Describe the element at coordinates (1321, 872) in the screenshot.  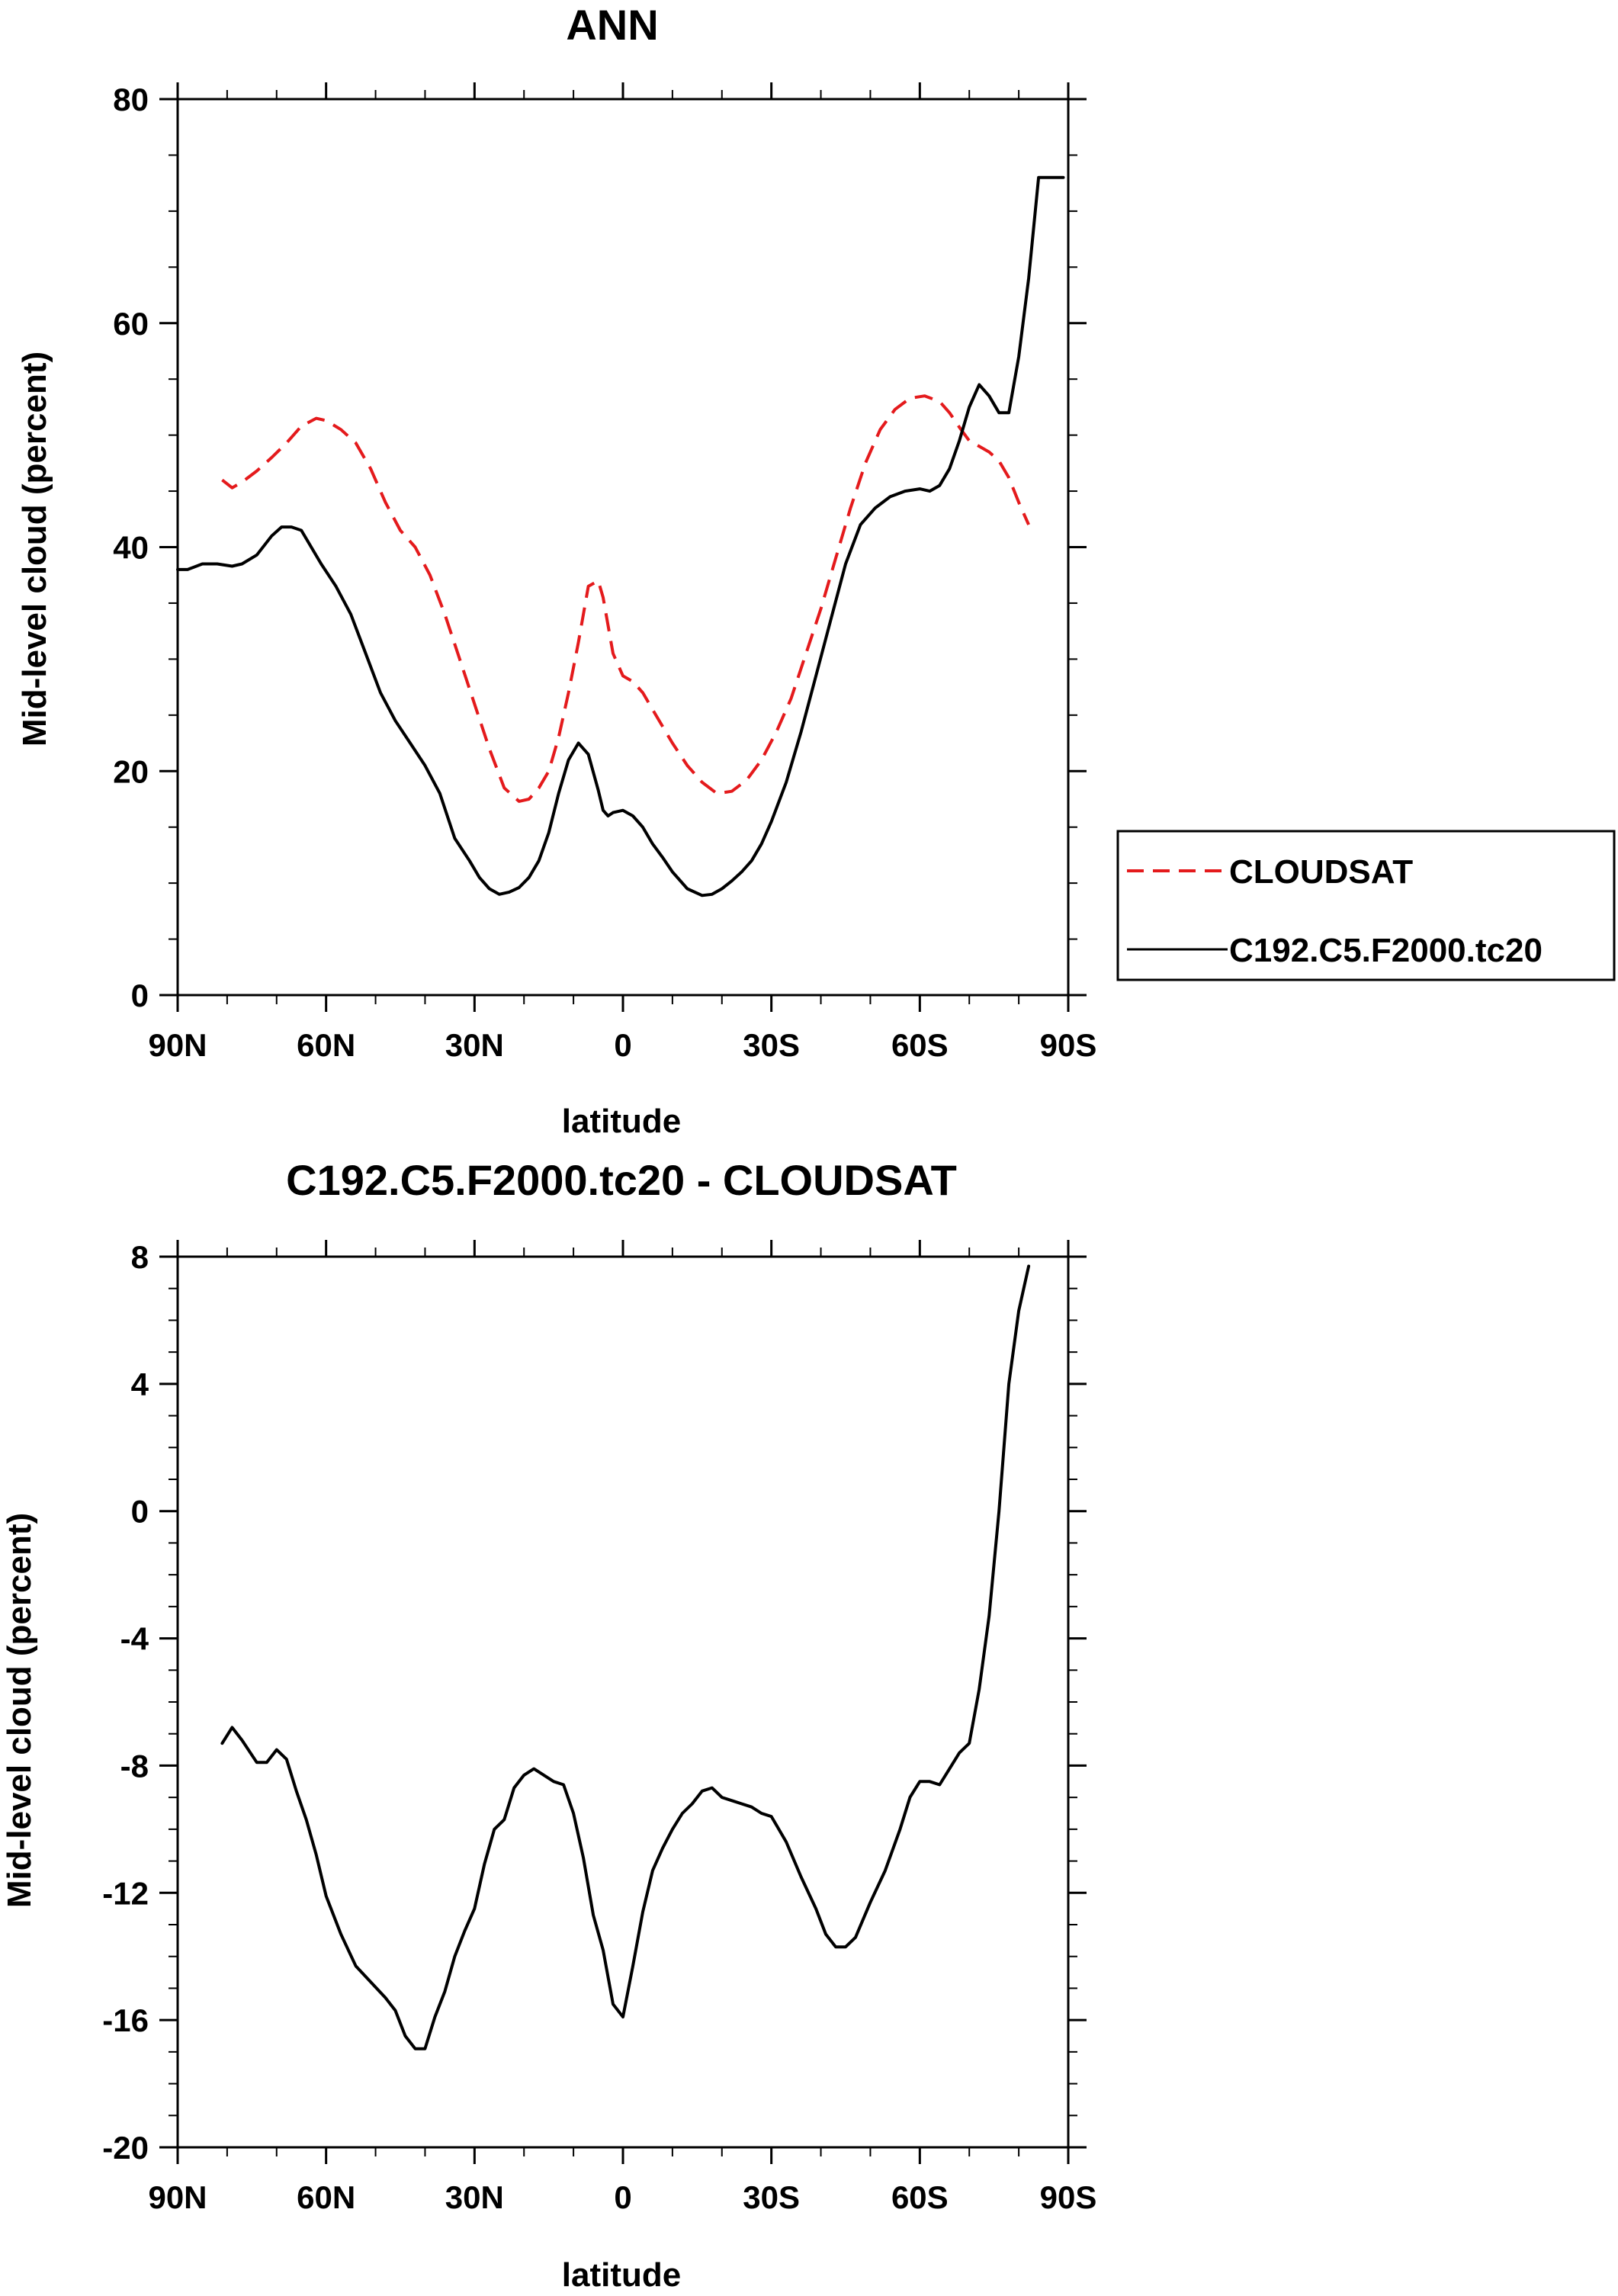
I see `legend-label-cloudsat: CLOUDSAT` at that location.